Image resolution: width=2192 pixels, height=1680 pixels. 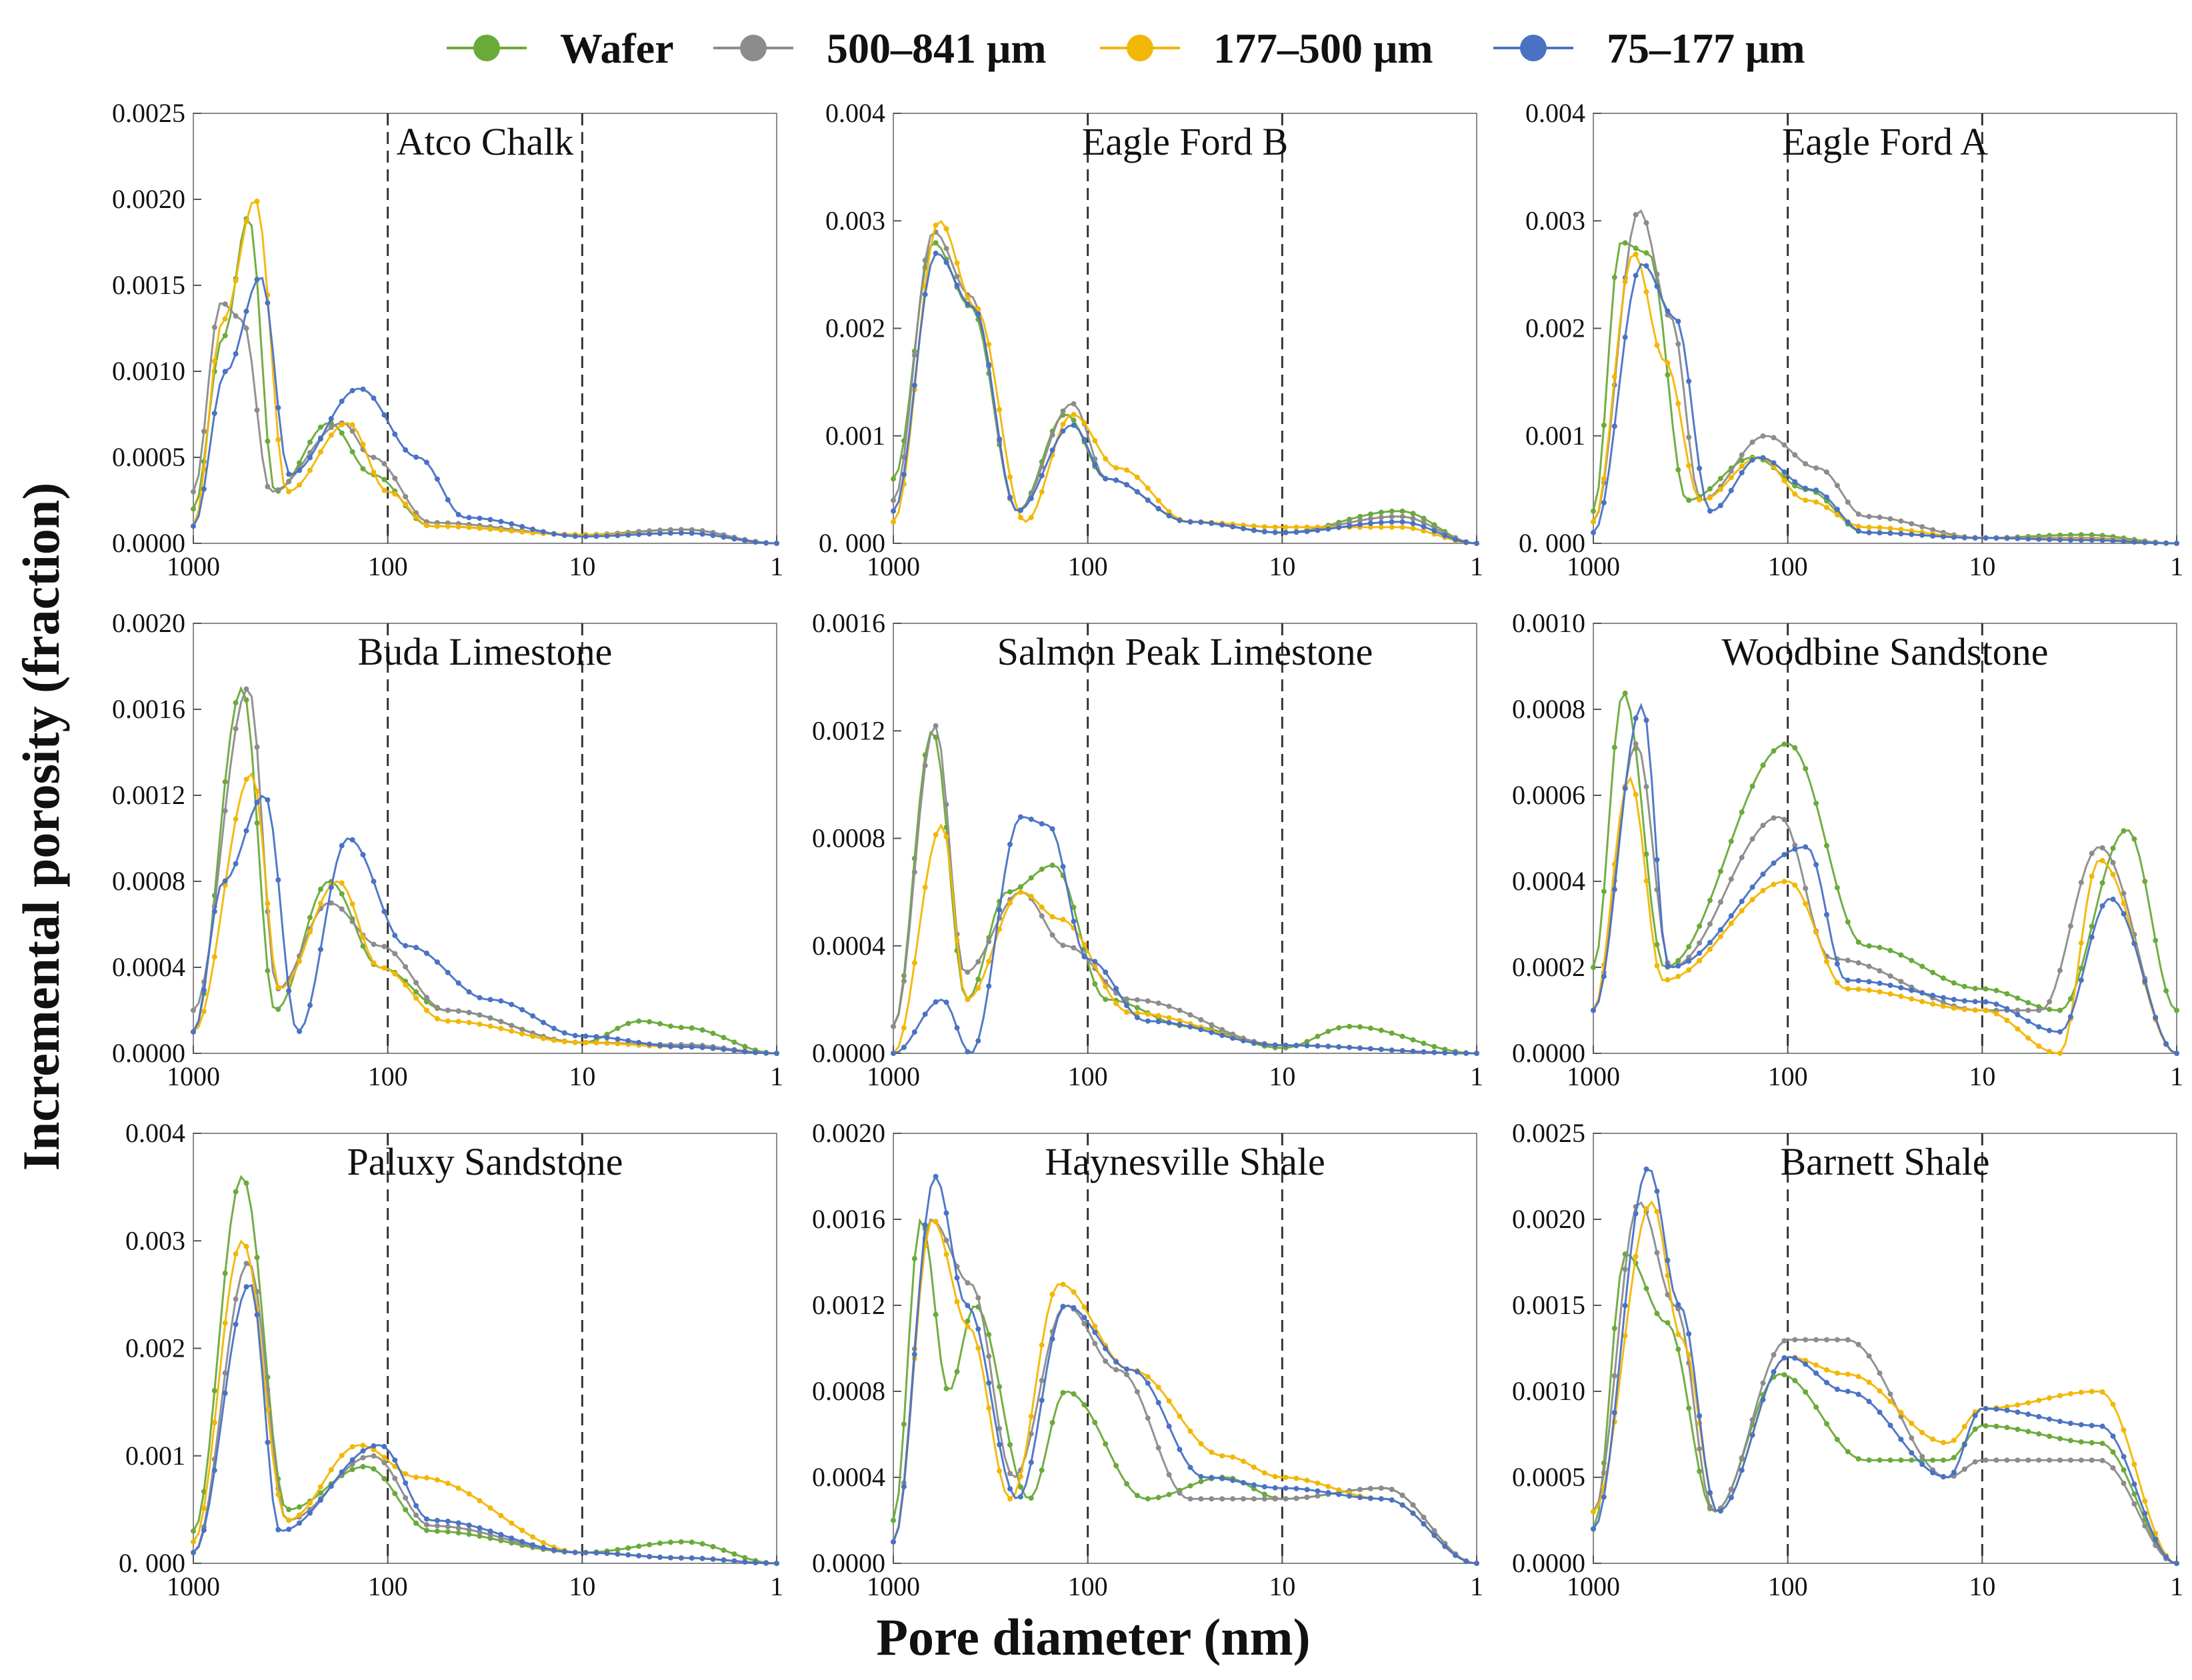 What do you see at coordinates (1593, 1076) in the screenshot?
I see `x-tick-label: 1000` at bounding box center [1593, 1076].